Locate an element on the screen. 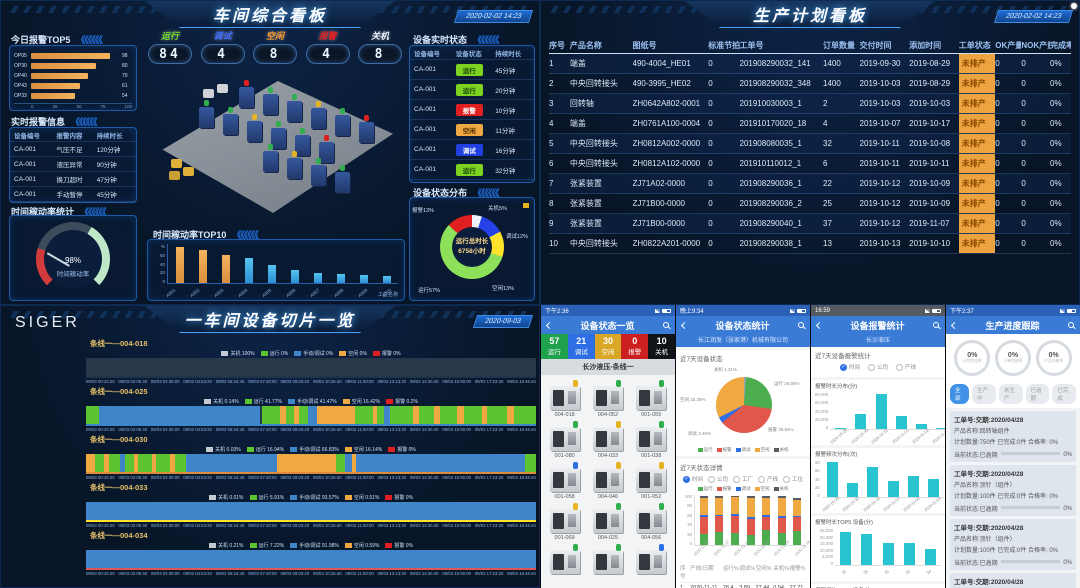  count-label: 空闲 is located at coordinates (608, 352).